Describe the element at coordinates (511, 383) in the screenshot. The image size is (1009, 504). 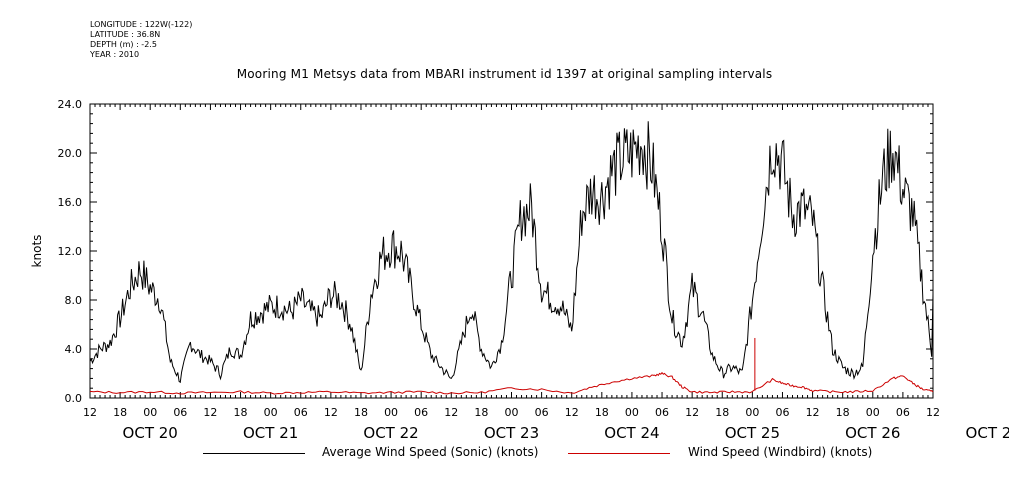
I see `series-line-windbird` at that location.